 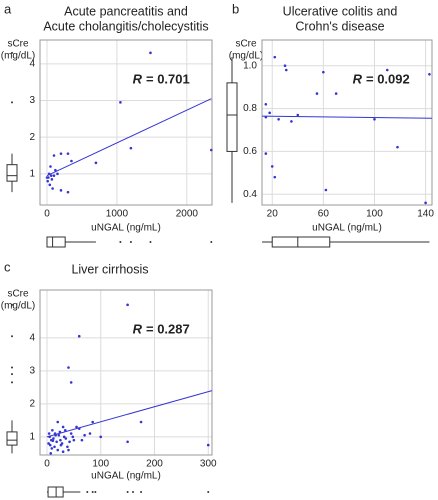 What do you see at coordinates (250, 151) in the screenshot?
I see `y-tick-label: 0.6` at bounding box center [250, 151].